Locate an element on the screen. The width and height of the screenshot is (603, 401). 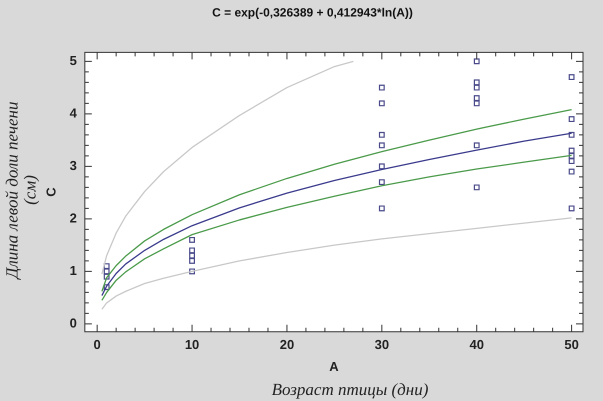
x-tick-label: 50 is located at coordinates (571, 344).